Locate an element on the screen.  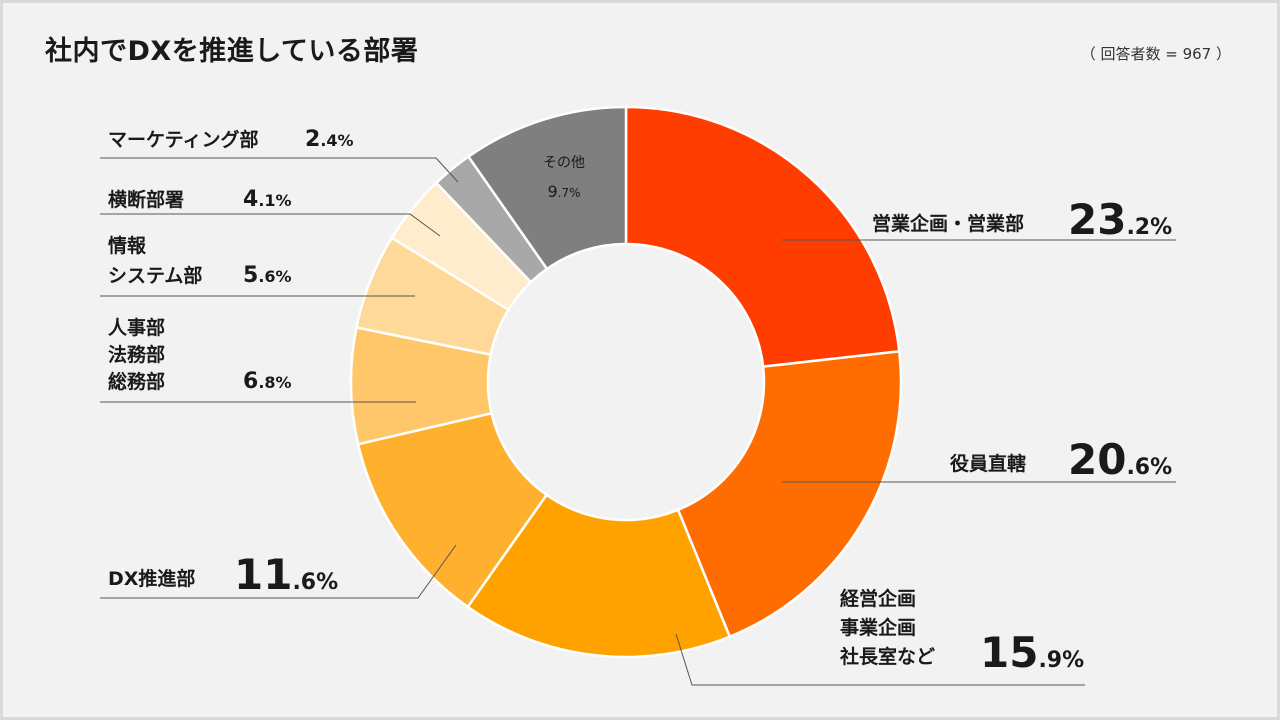
slice-label-name: システム部 is located at coordinates (155, 275).